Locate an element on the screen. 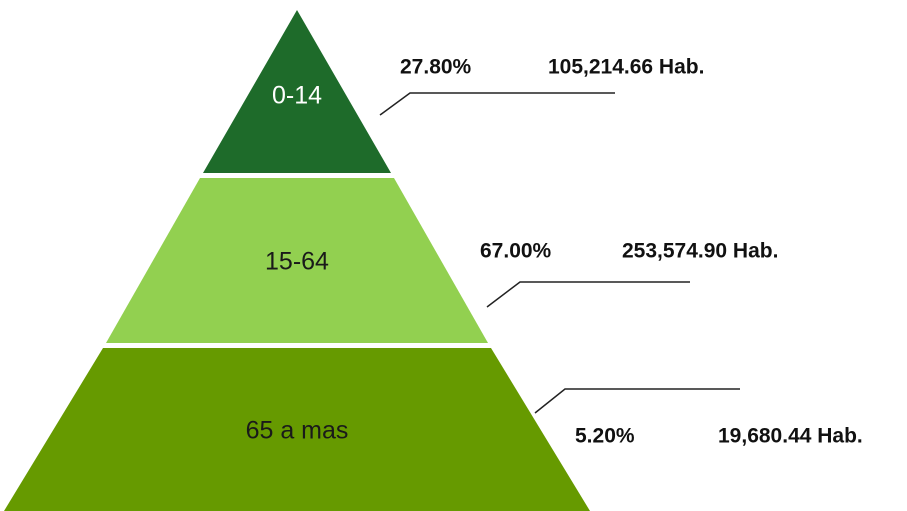  percent-label: 27.80% is located at coordinates (436, 67).